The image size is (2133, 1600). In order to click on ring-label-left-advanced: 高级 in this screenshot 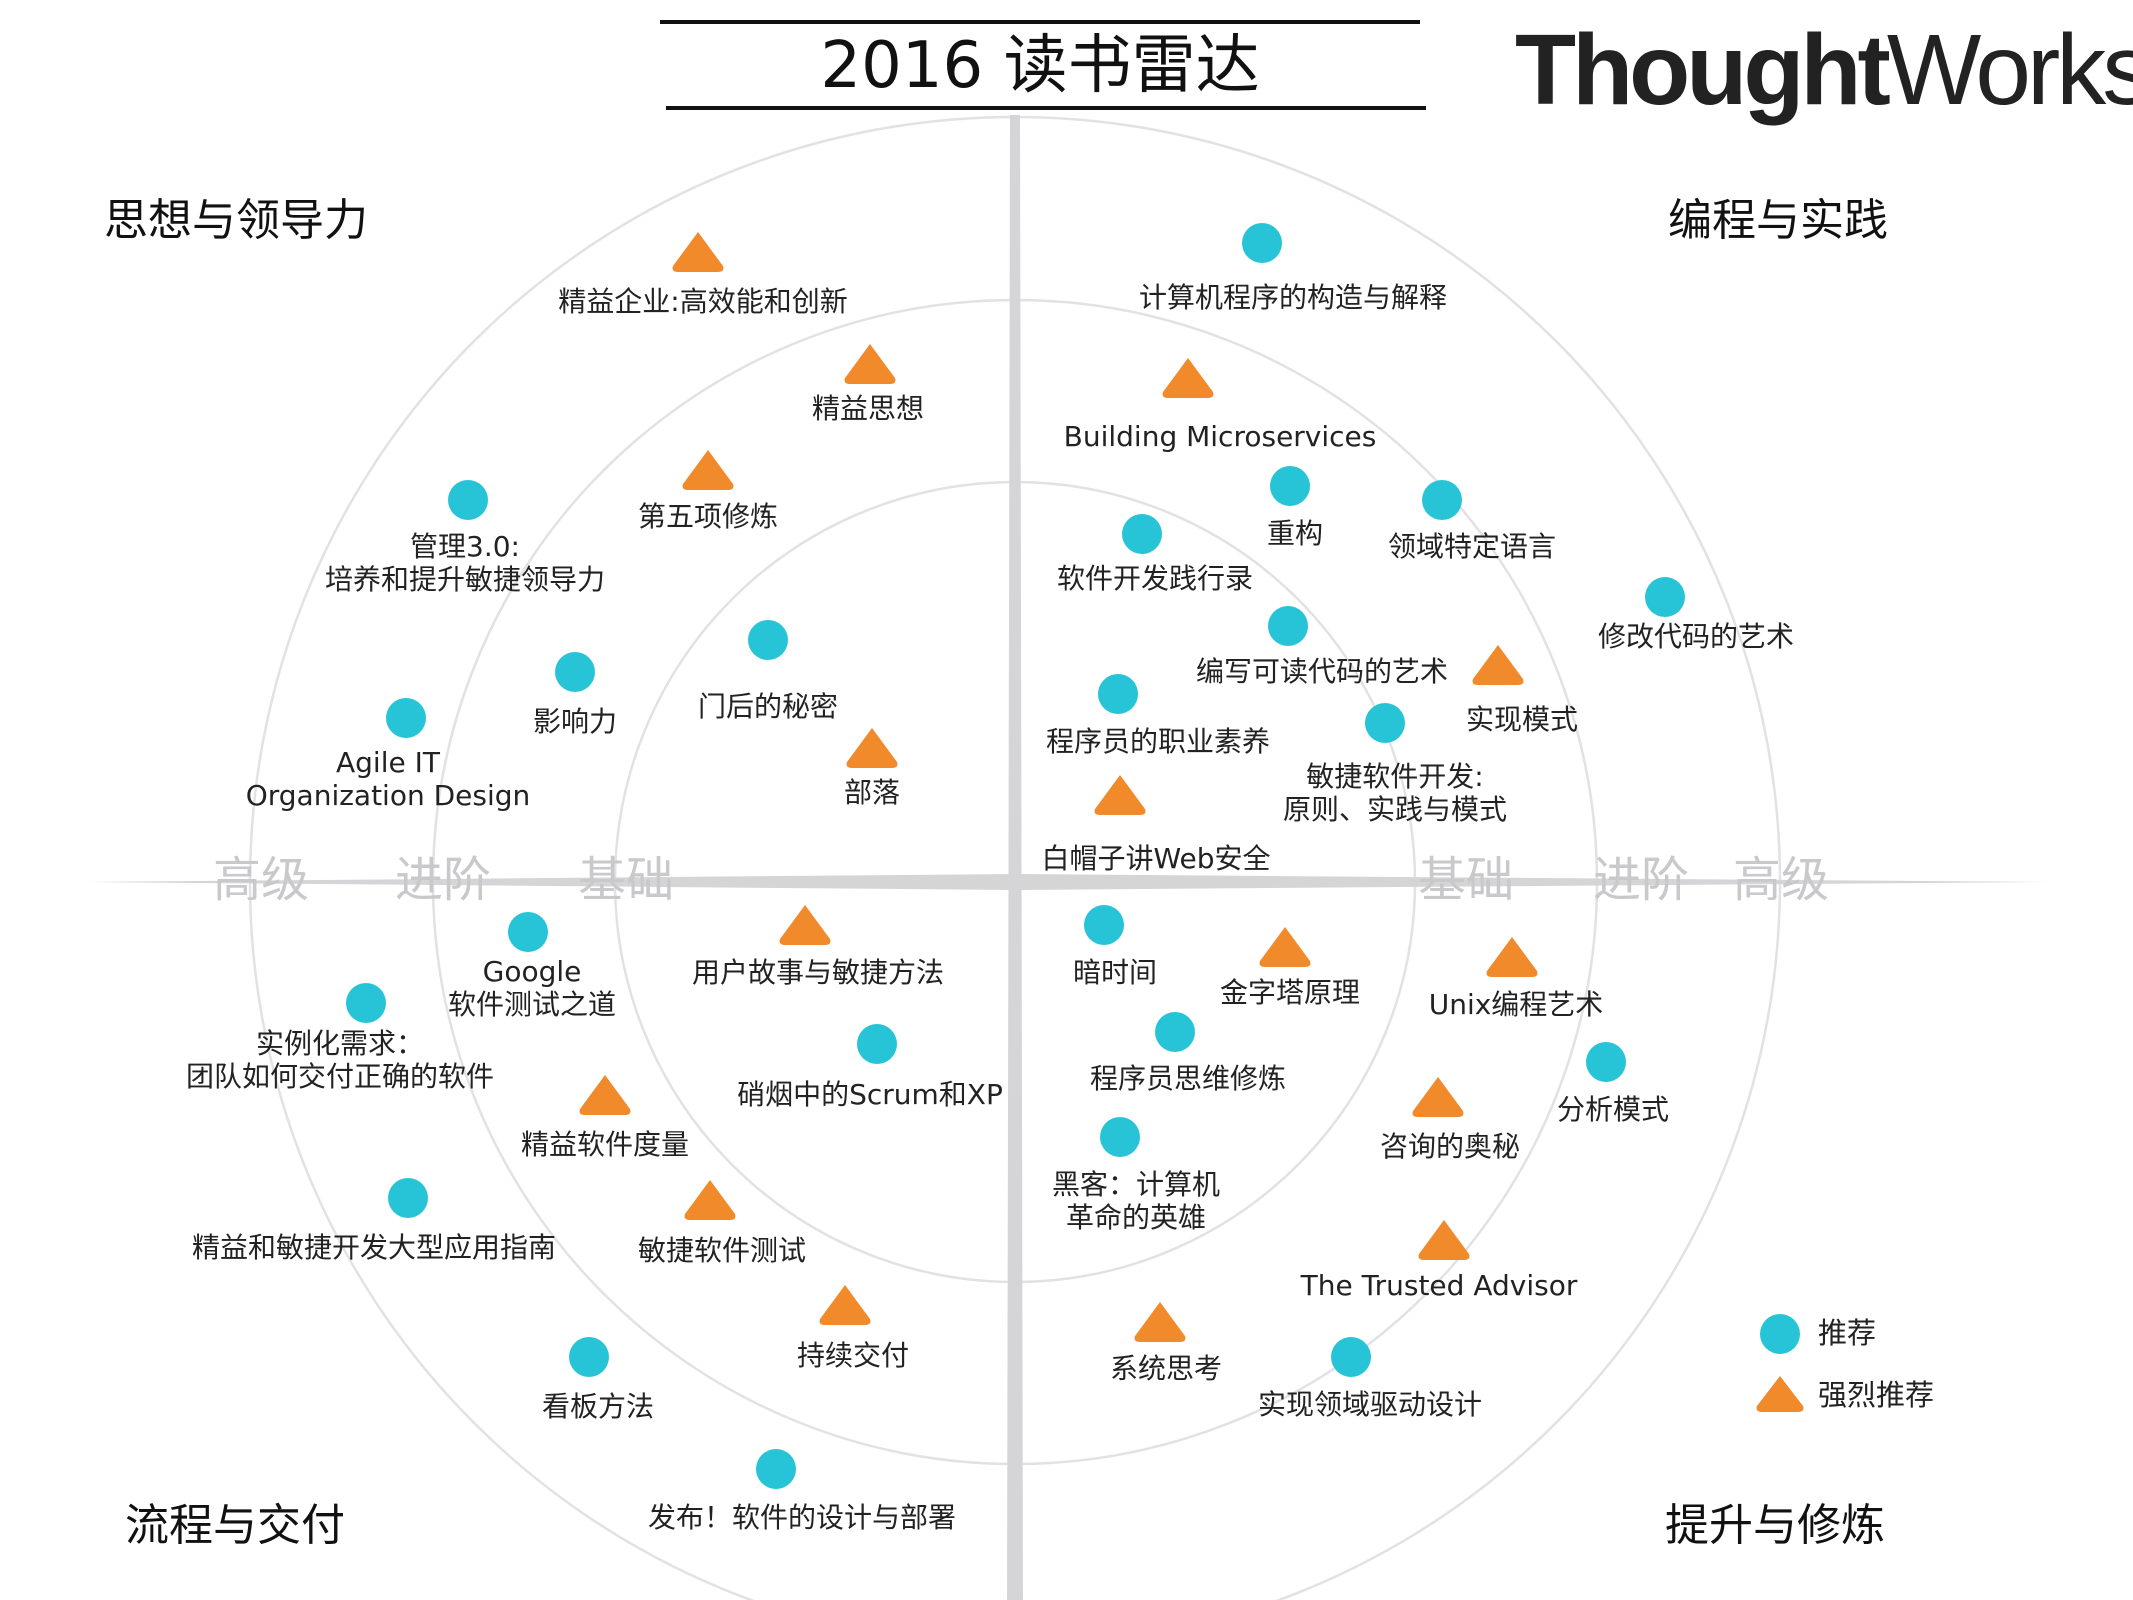, I will do `click(261, 880)`.